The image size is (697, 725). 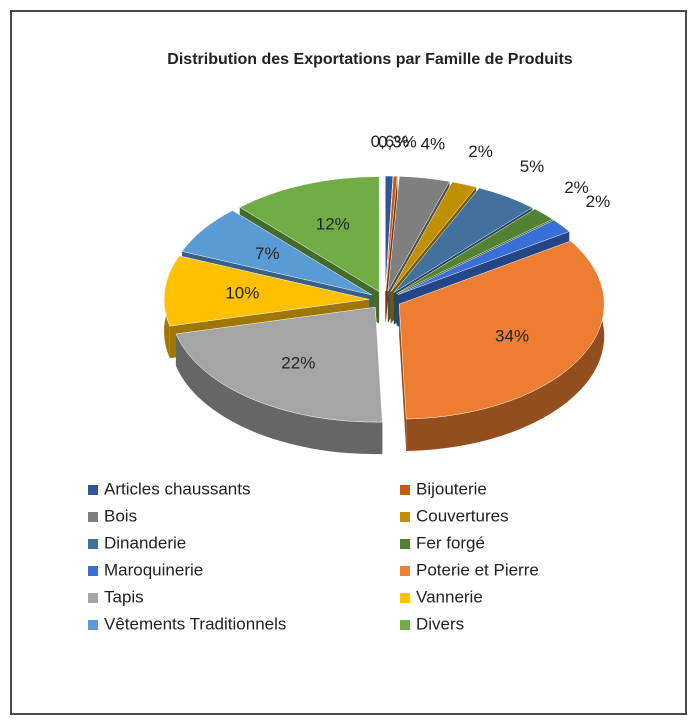 What do you see at coordinates (145, 542) in the screenshot?
I see `legend-label: Dinanderie` at bounding box center [145, 542].